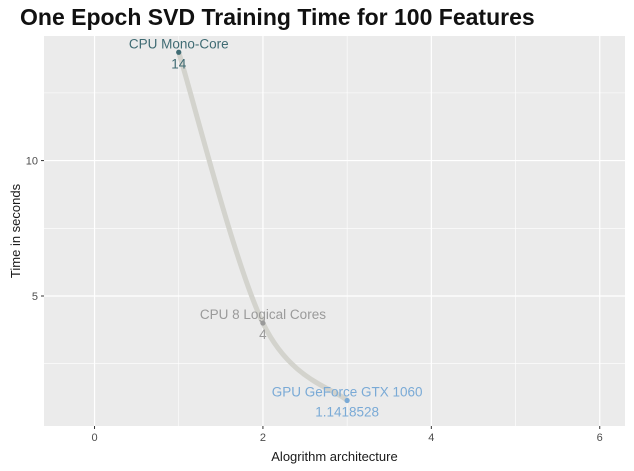  What do you see at coordinates (35, 297) in the screenshot?
I see `y-tick-label: 5` at bounding box center [35, 297].